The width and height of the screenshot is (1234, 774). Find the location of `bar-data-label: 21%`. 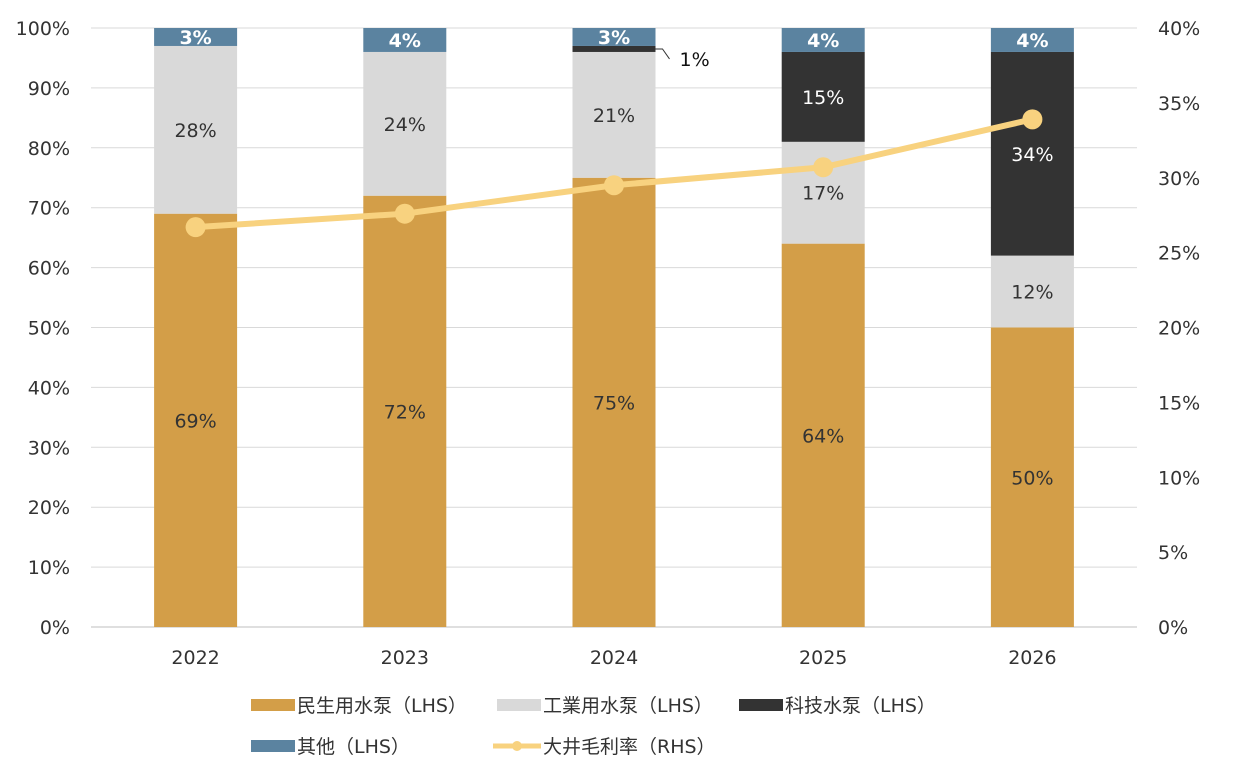

bar-data-label: 21% is located at coordinates (614, 116).